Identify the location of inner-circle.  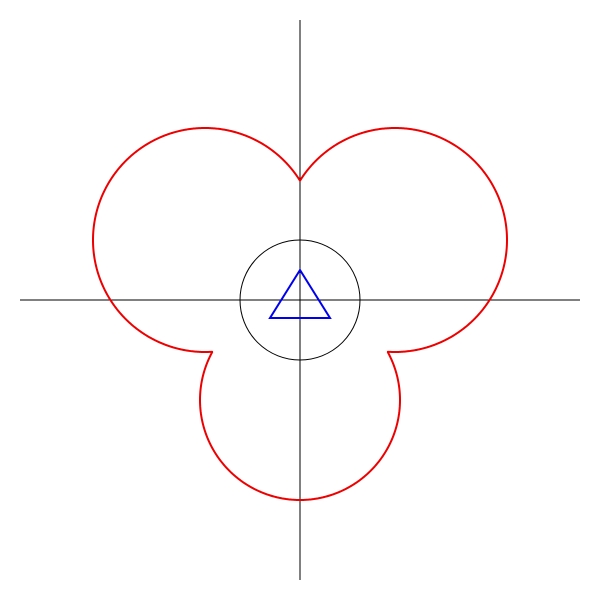
(300, 300).